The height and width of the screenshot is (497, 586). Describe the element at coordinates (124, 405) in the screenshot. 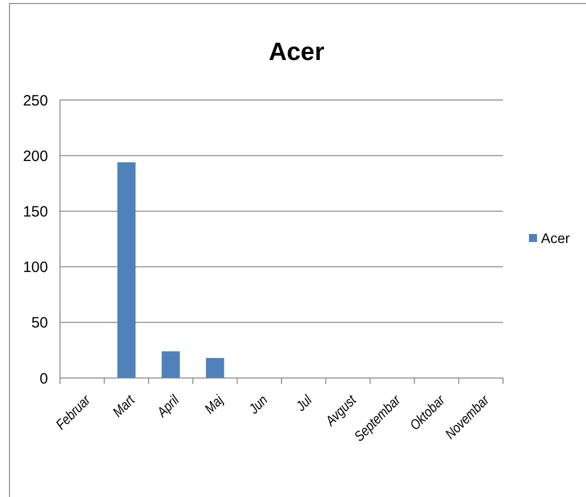

I see `x-tick-label: Mart` at that location.